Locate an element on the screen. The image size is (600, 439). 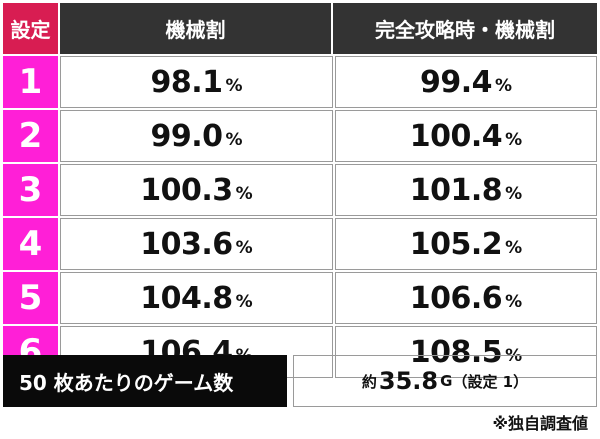
table-row: 1 98.1% 99.4% is located at coordinates (300, 81).